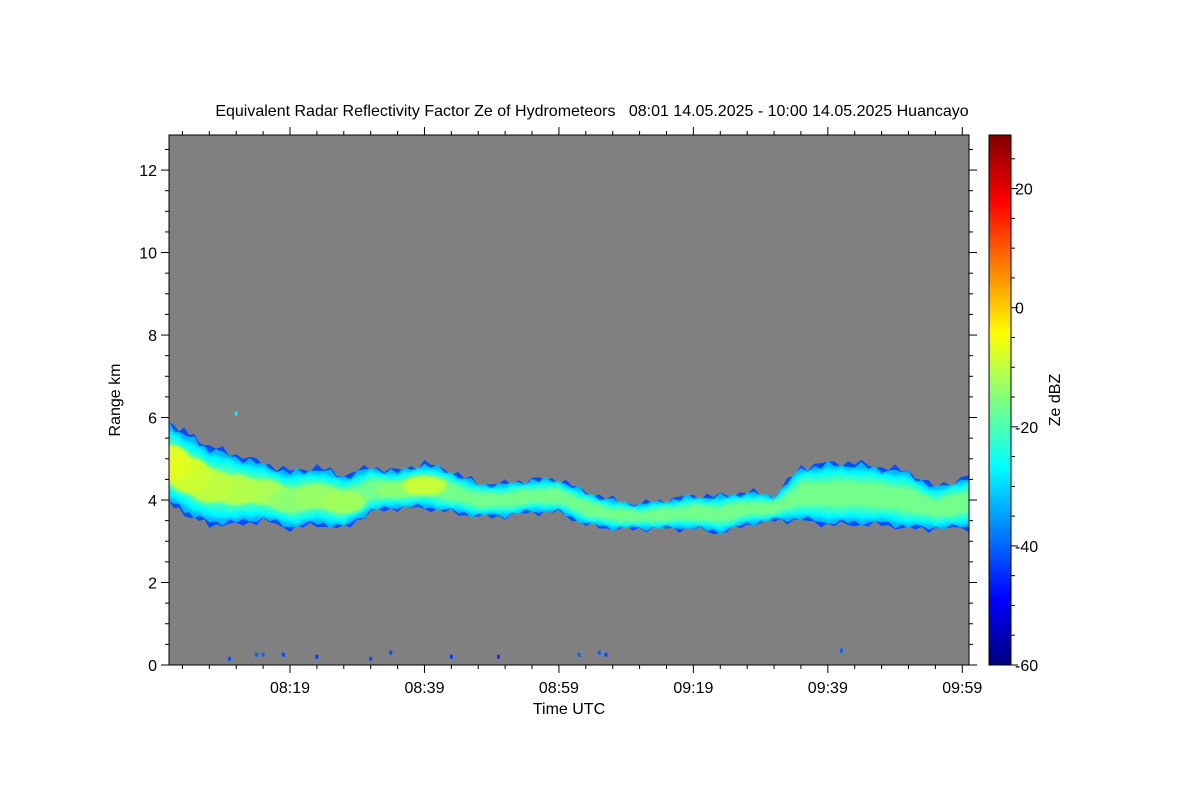 This screenshot has height=800, width=1200. Describe the element at coordinates (1055, 400) in the screenshot. I see `colorbar-label: Ze dBZ` at that location.